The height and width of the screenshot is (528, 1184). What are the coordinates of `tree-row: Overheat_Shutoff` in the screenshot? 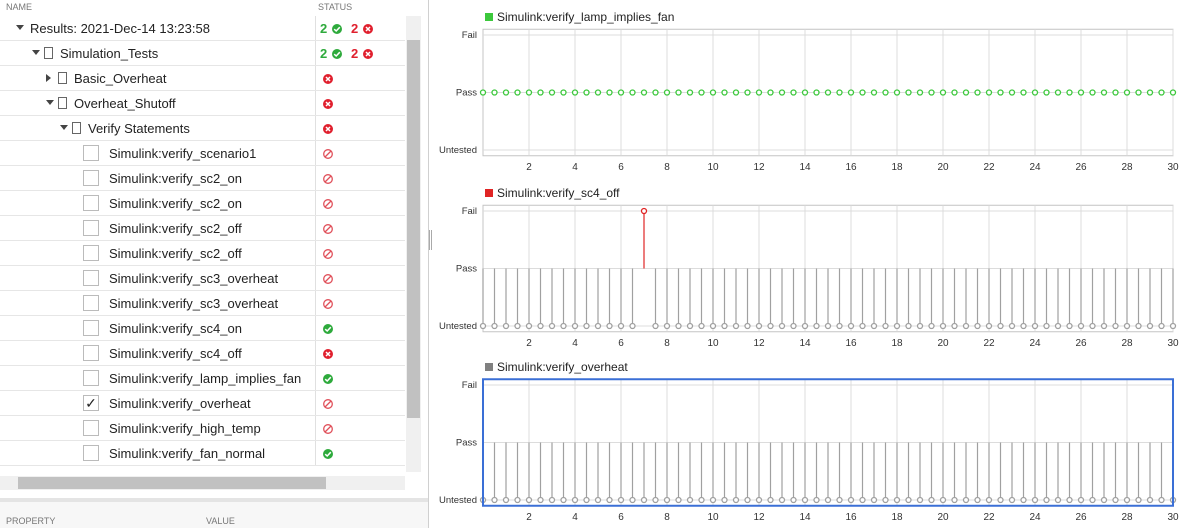 It's located at (202, 103).